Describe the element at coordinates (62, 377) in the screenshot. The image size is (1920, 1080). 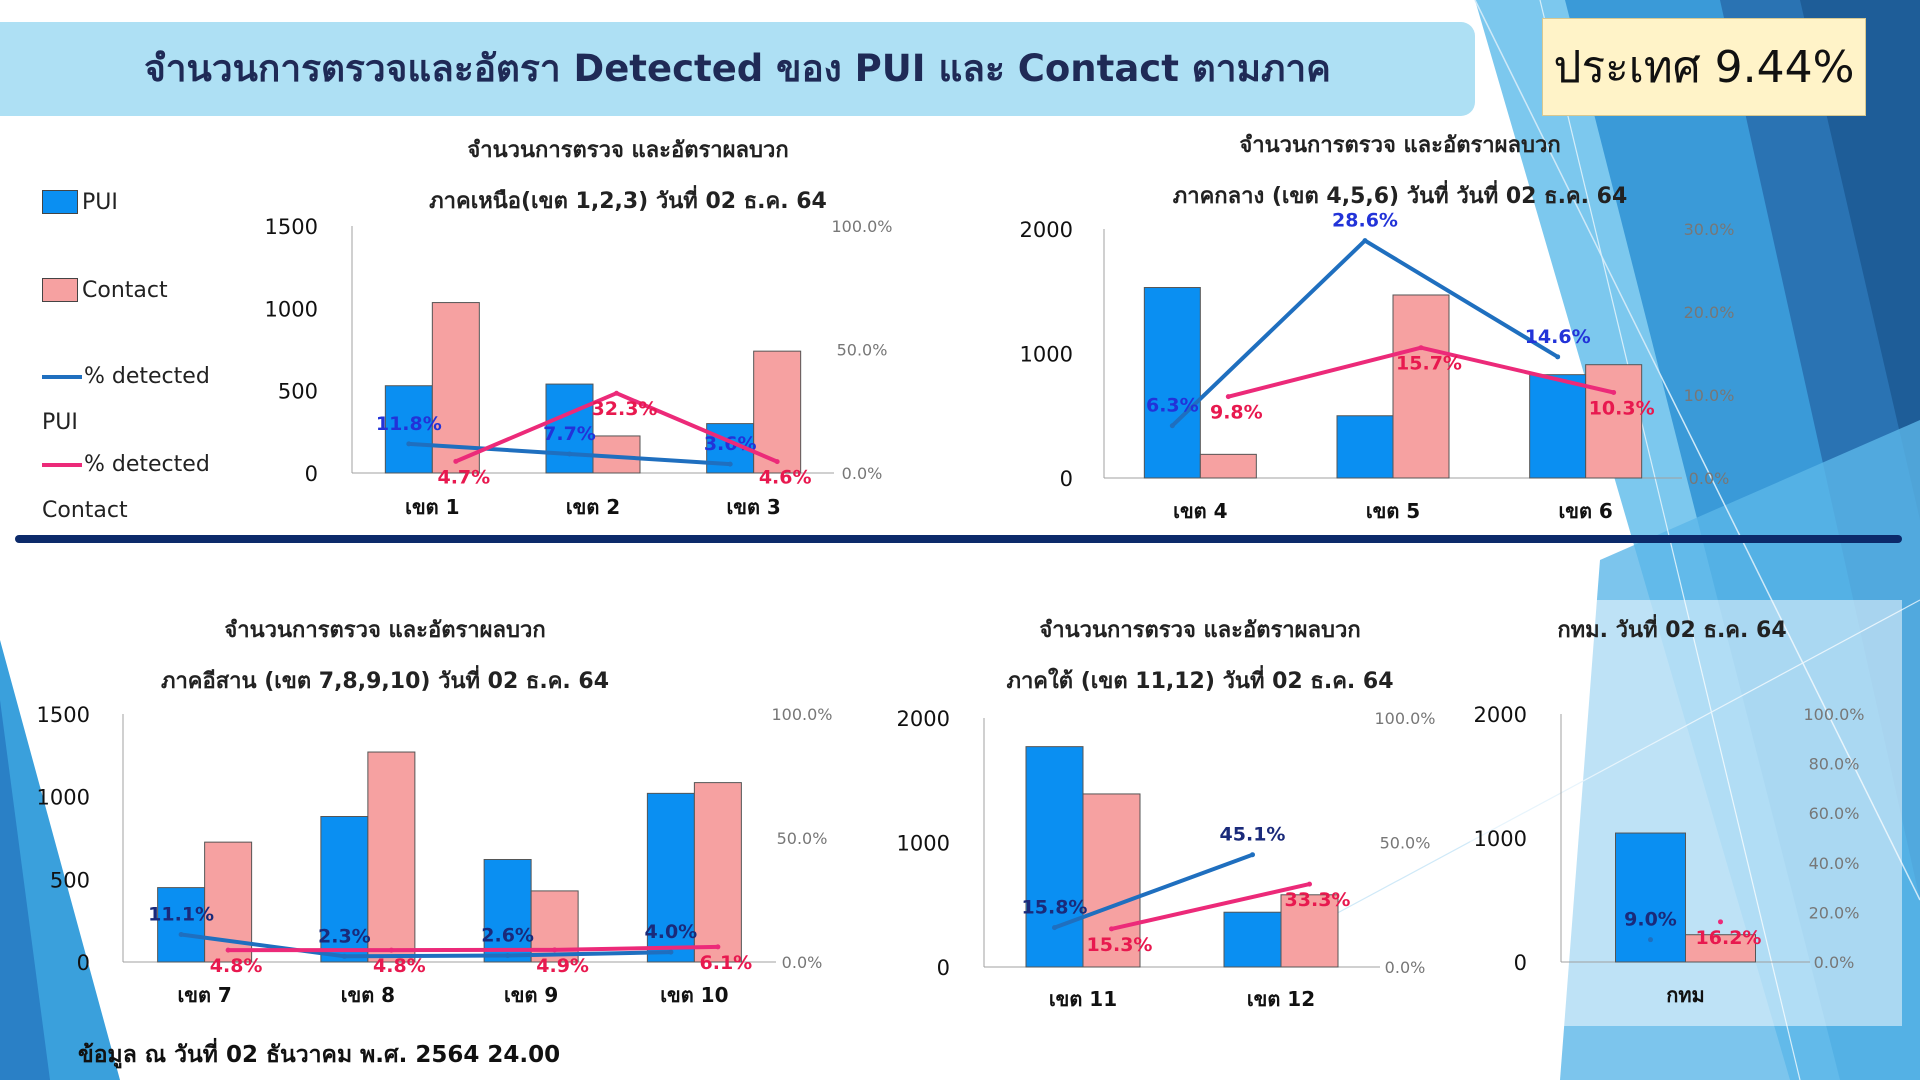
I see `legend-pct-pui-line` at that location.